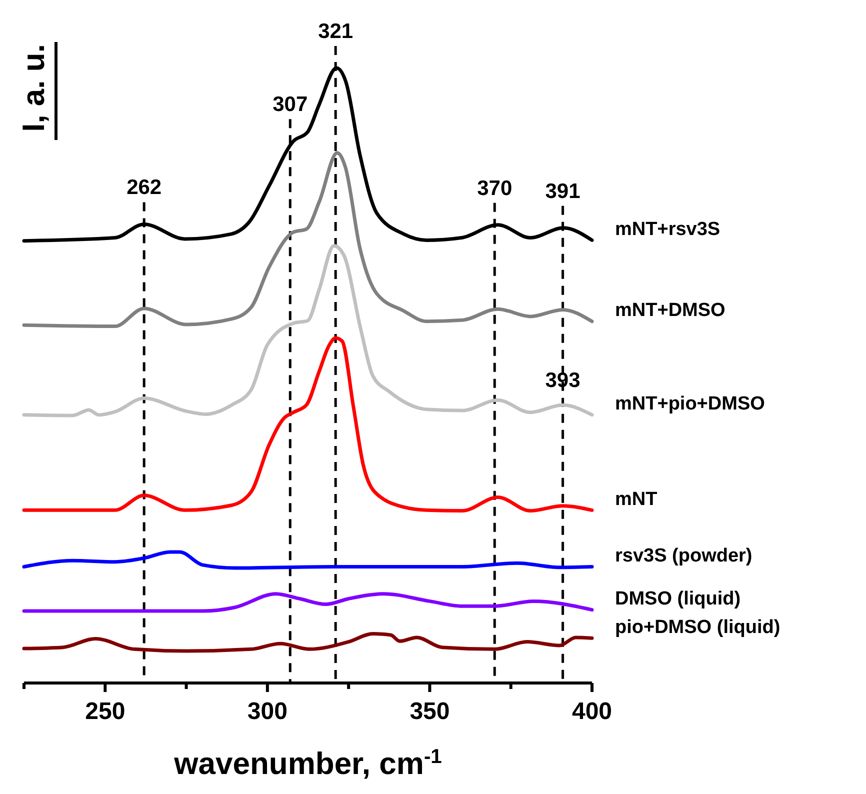 This screenshot has height=794, width=866. Describe the element at coordinates (290, 104) in the screenshot. I see `ref-line-label: 307` at that location.